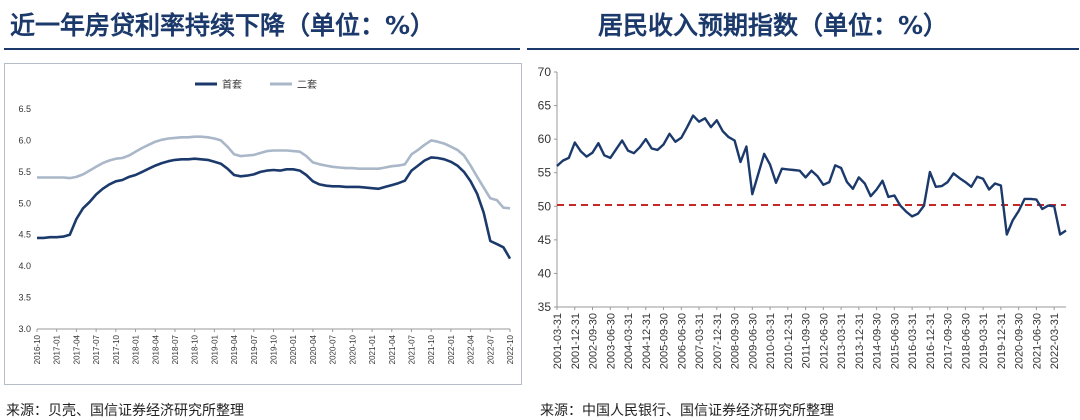 This screenshot has width=1080, height=420. Describe the element at coordinates (789, 341) in the screenshot. I see `x-tick-label: 2010-12-31` at that location.